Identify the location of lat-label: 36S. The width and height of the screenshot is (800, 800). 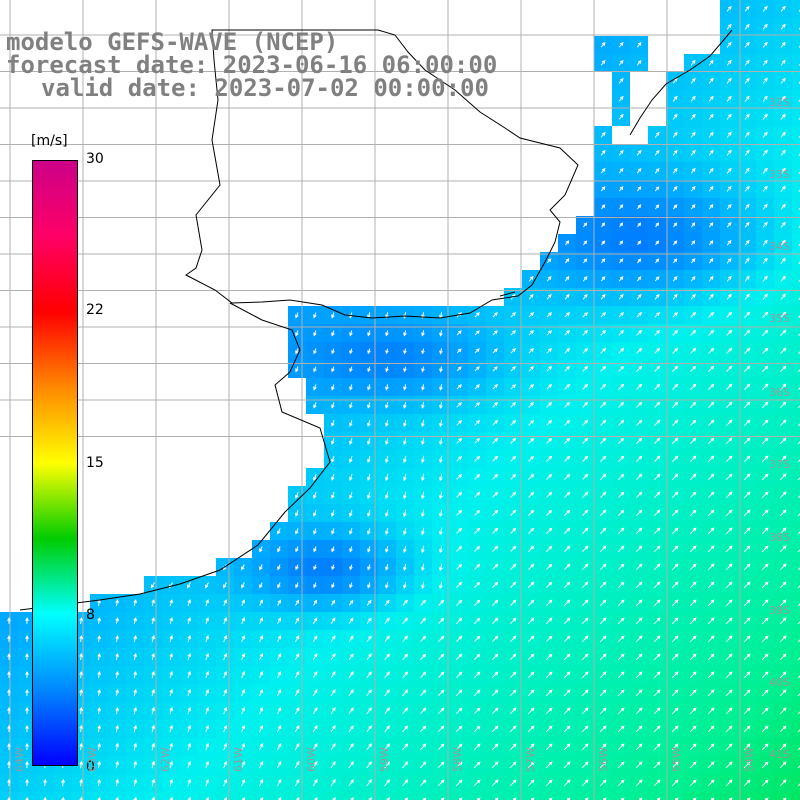
(779, 392).